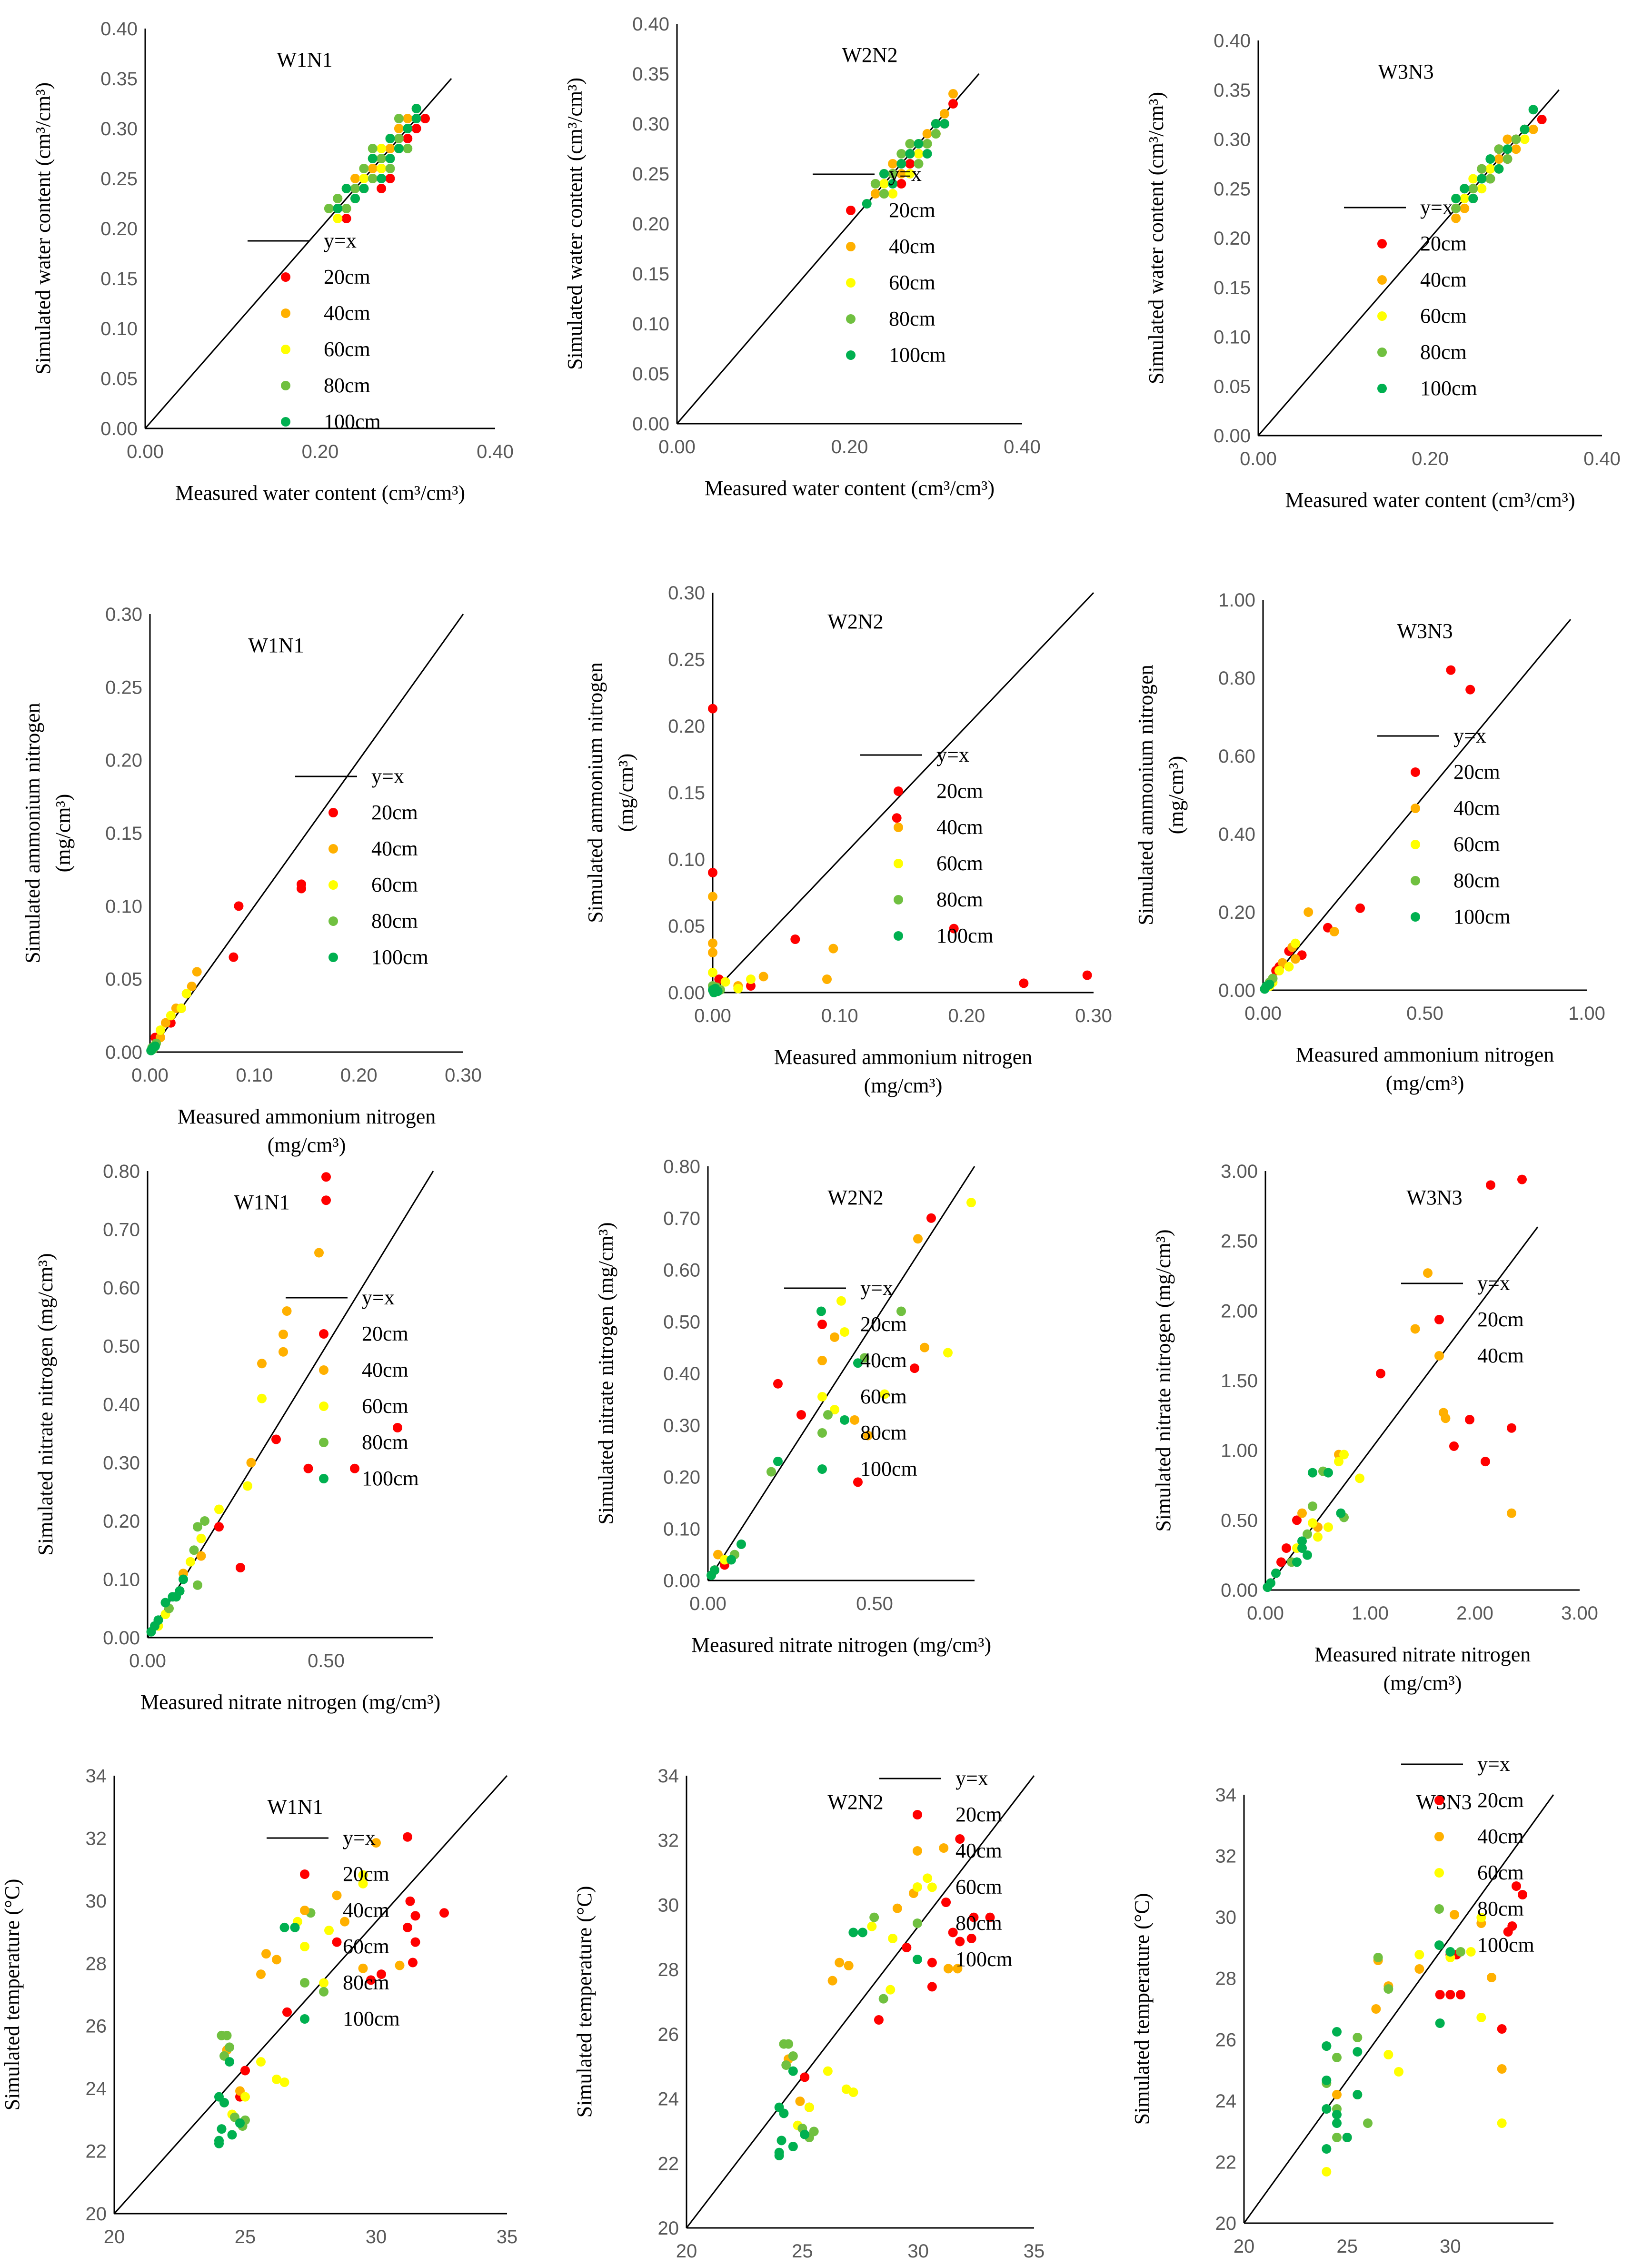 This screenshot has height=2266, width=1652. Describe the element at coordinates (1237, 678) in the screenshot. I see `y-tick-label: 0.80` at that location.